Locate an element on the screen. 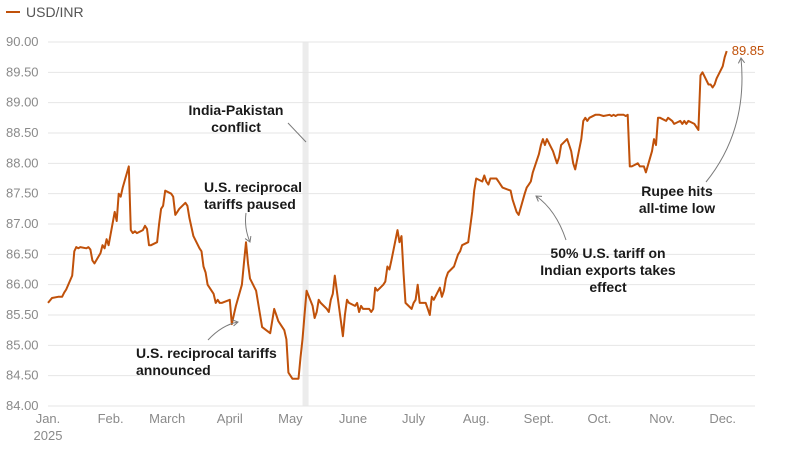 The image size is (801, 455). y-tick-label: 87.00 is located at coordinates (22, 223).